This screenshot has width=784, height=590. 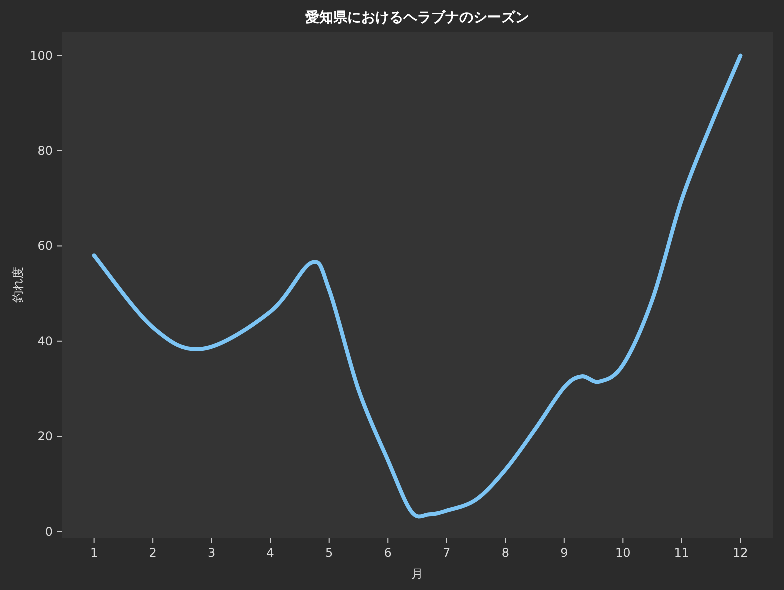 I want to click on x-tick-label: 11, so click(x=682, y=553).